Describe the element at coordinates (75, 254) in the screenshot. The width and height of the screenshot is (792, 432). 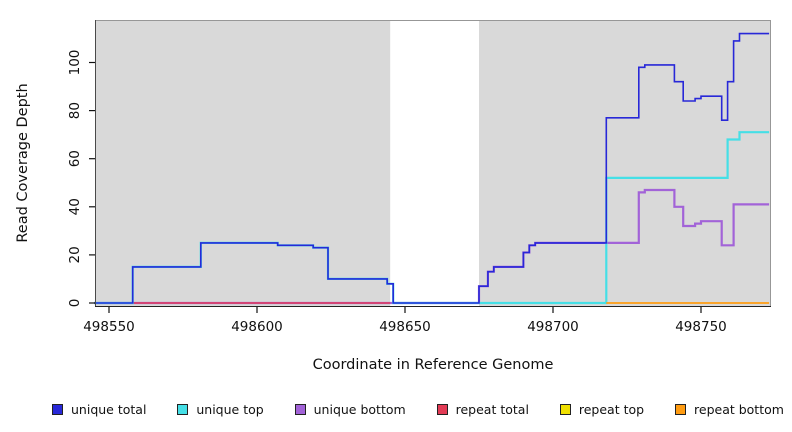
I see `y-tick-label: 20` at that location.